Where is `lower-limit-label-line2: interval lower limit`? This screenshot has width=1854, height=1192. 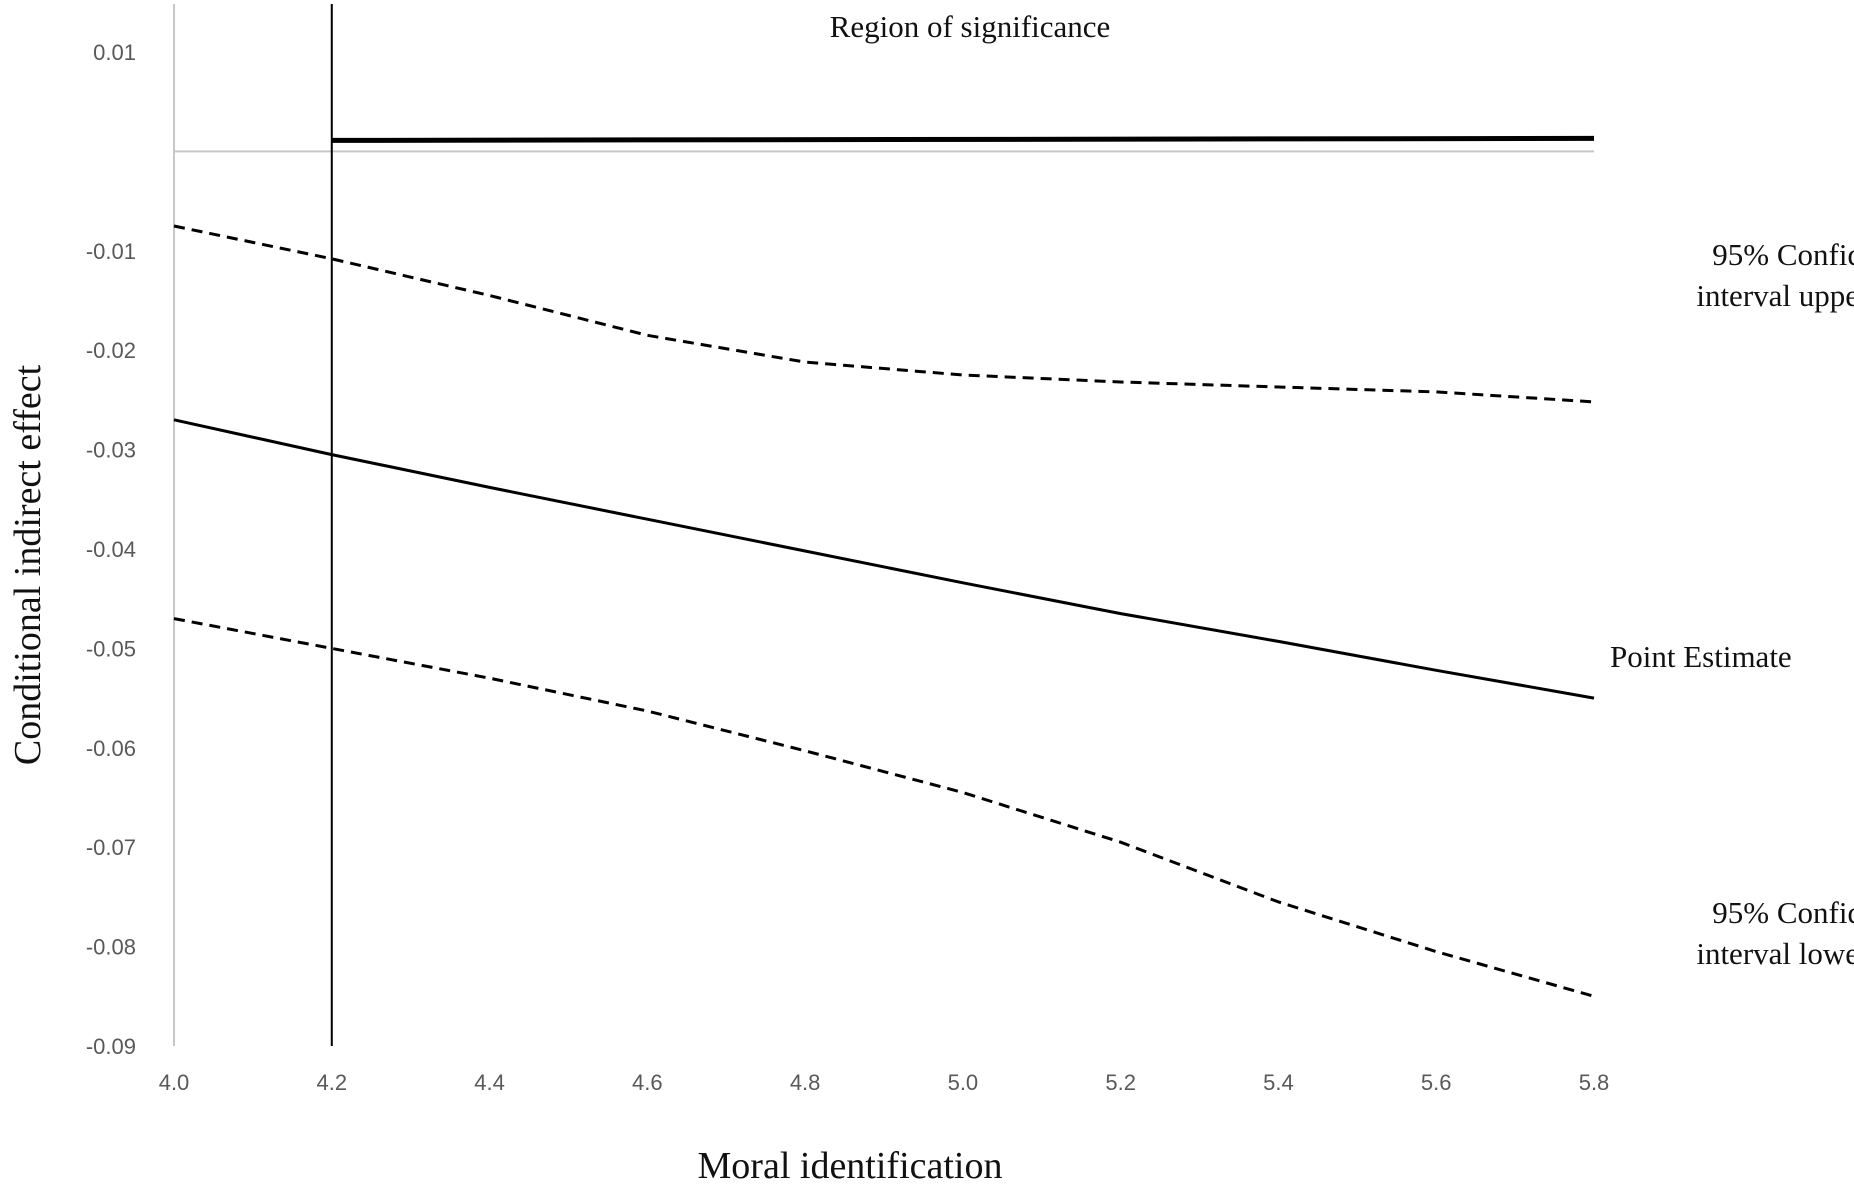 lower-limit-label-line2: interval lower limit is located at coordinates (1775, 953).